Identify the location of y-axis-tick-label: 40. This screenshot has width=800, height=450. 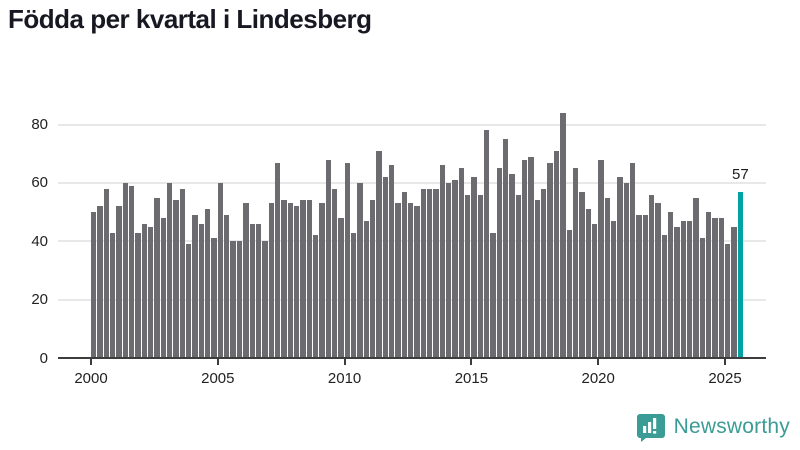
(39, 241).